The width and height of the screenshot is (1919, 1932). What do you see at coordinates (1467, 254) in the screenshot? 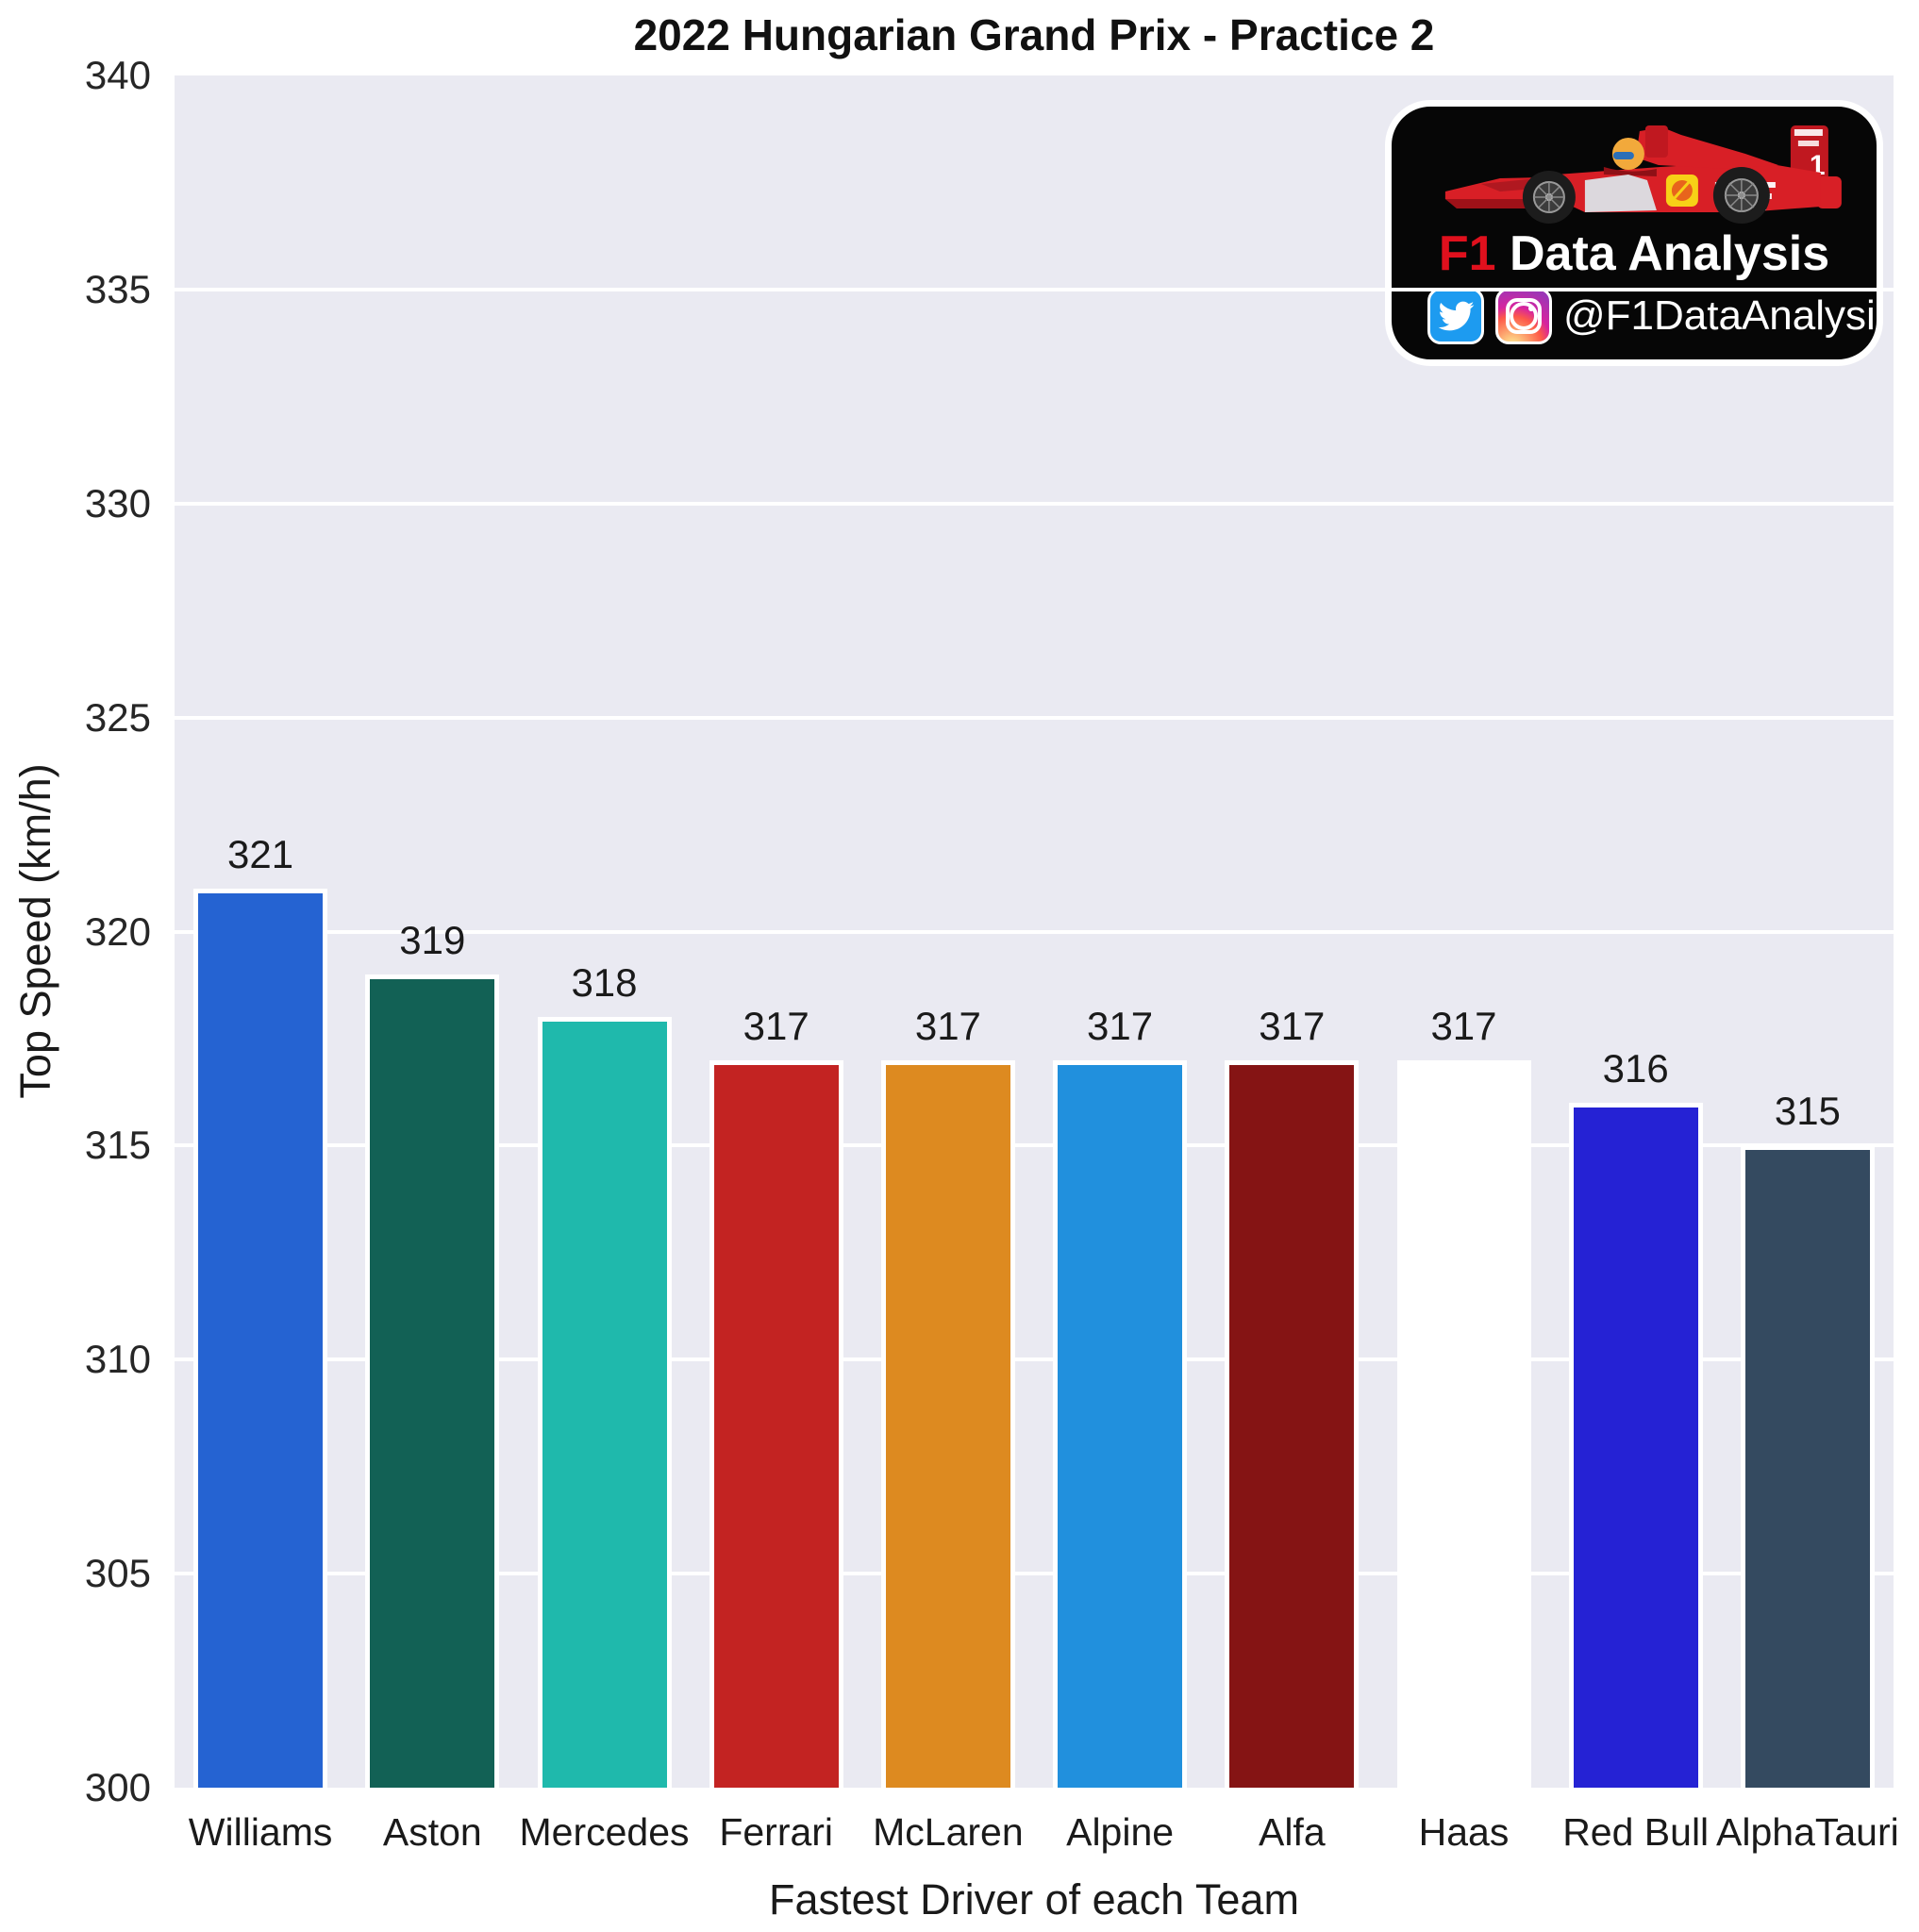
I see `brand-prefix: F1` at bounding box center [1467, 254].